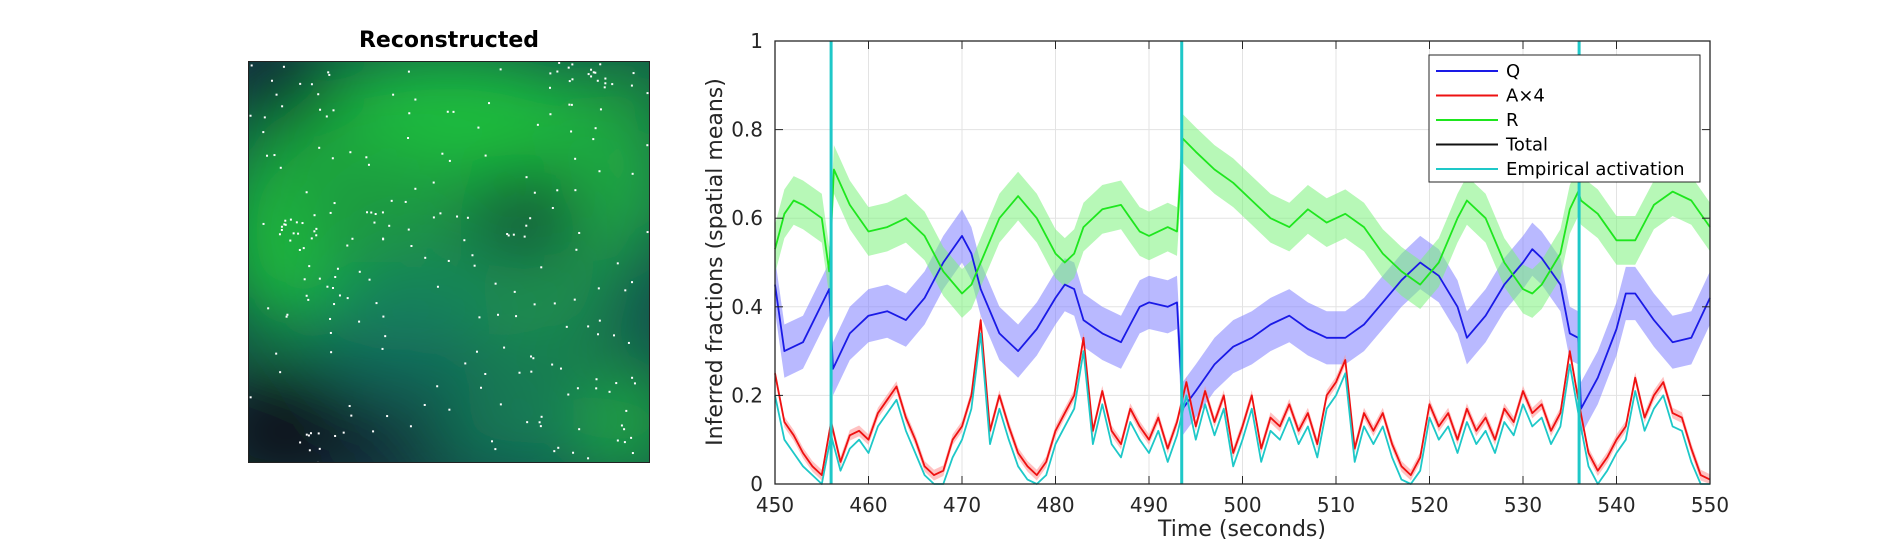 This screenshot has height=544, width=1891. What do you see at coordinates (1336, 505) in the screenshot?
I see `x-tick-label: 510` at bounding box center [1336, 505].